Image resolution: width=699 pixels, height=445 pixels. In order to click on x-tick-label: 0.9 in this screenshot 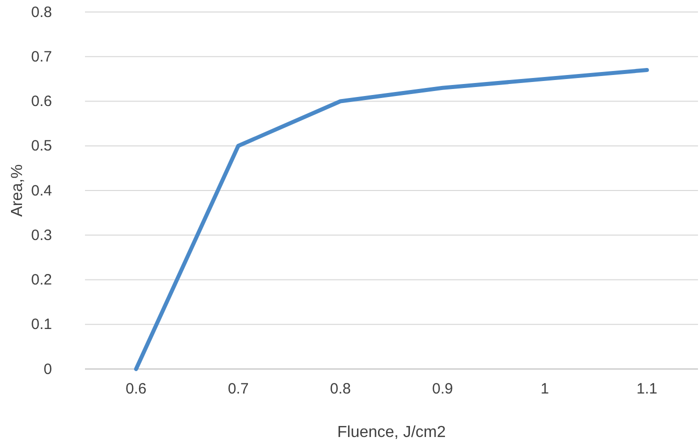, I will do `click(443, 389)`.